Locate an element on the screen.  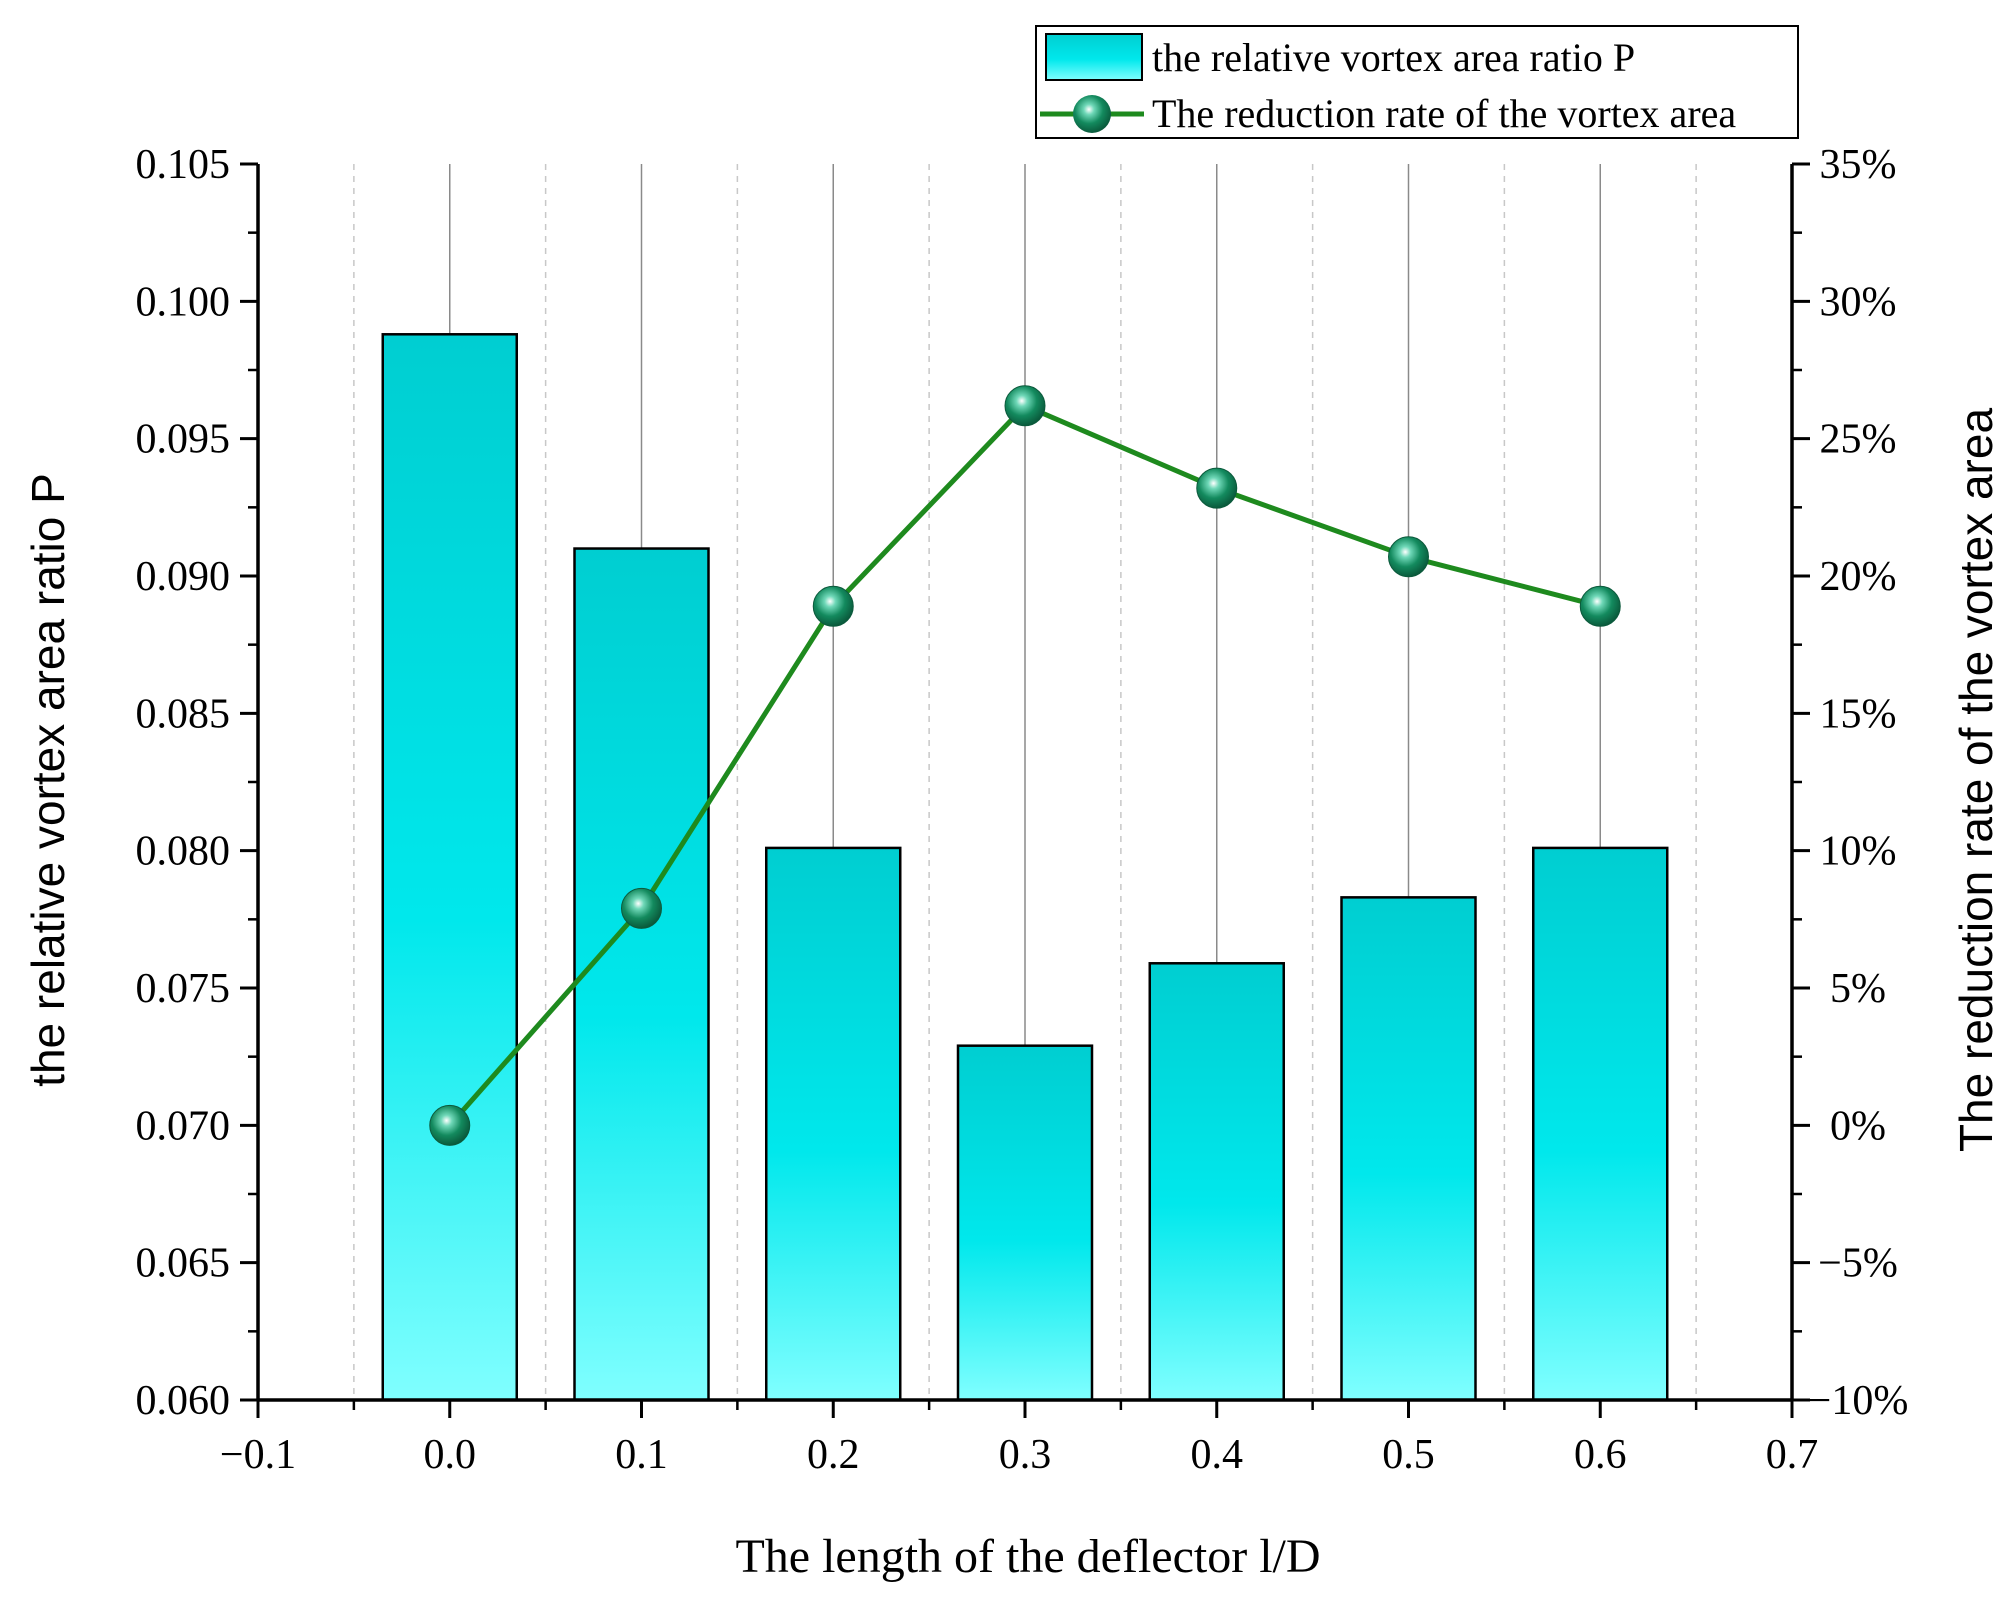
right-y-axis-title: The reduction rate of the vortex area is located at coordinates (1976, 780).